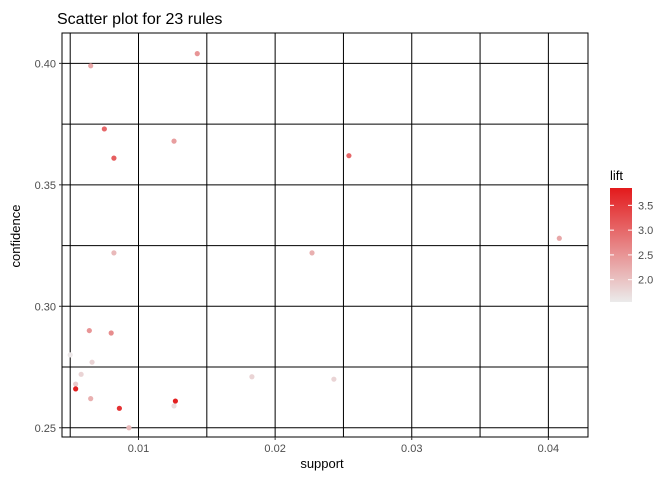 The image size is (672, 480). What do you see at coordinates (645, 256) in the screenshot?
I see `legend-tick-label: 2.5` at bounding box center [645, 256].